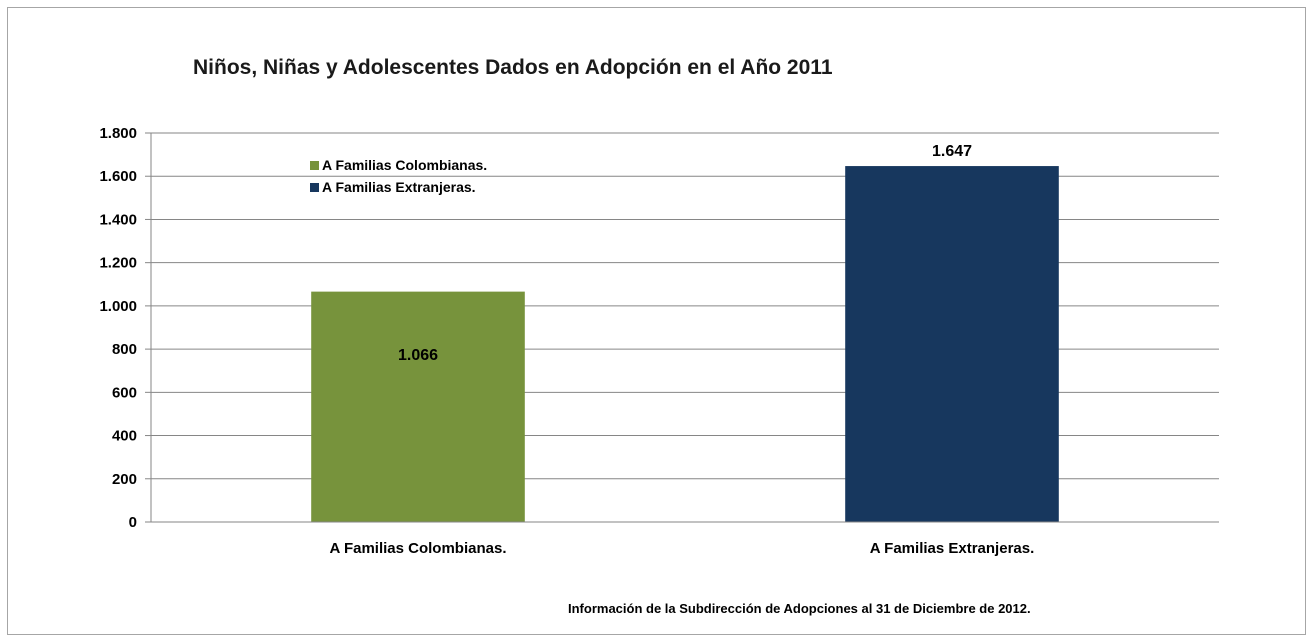 This screenshot has height=644, width=1316. Describe the element at coordinates (418, 548) in the screenshot. I see `x-tick-label: A Familias Colombianas.` at that location.